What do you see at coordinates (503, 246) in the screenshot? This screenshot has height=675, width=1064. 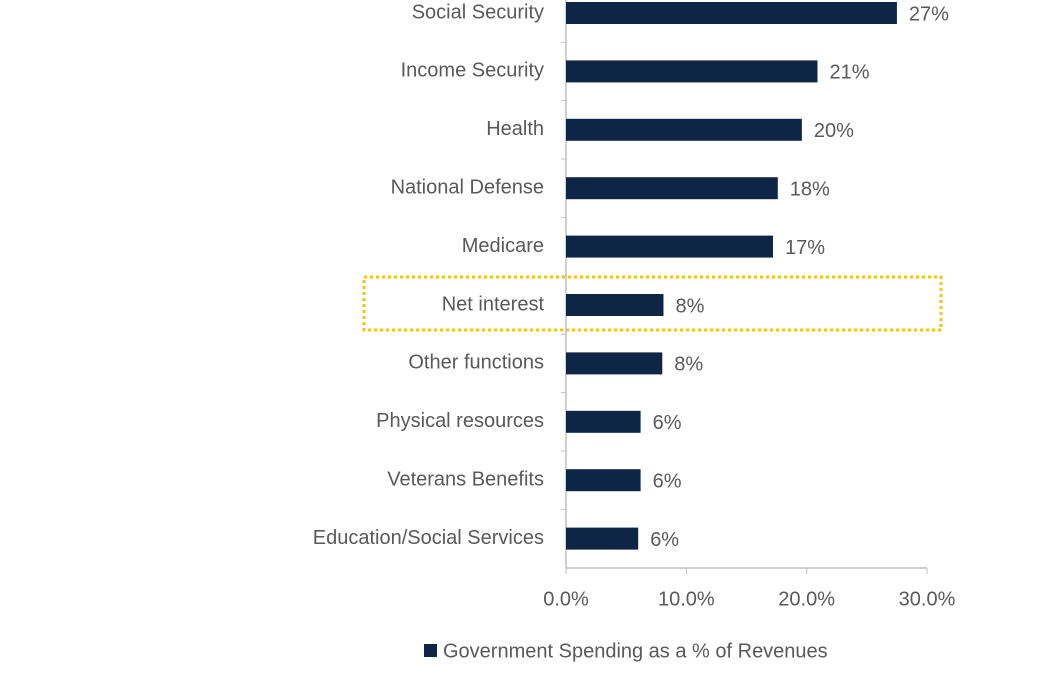 I see `category-label: Medicare` at bounding box center [503, 246].